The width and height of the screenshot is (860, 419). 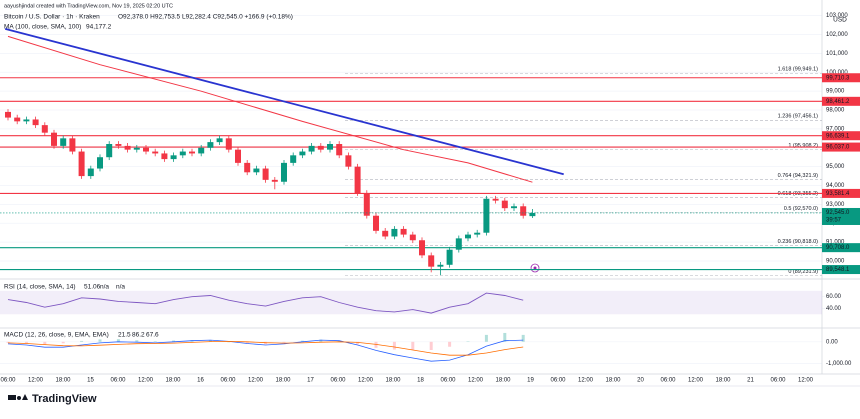 What do you see at coordinates (18, 397) in the screenshot?
I see `brand-logo` at bounding box center [18, 397].